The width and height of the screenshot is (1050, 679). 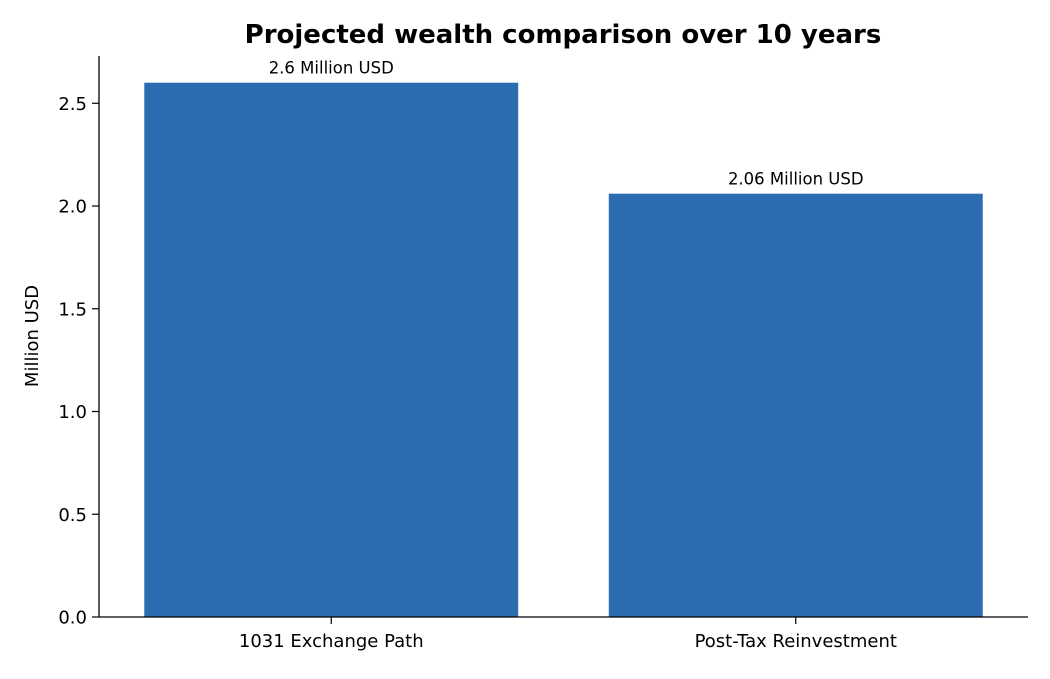 What do you see at coordinates (72, 207) in the screenshot?
I see `y-tick-label-4: 2.0` at bounding box center [72, 207].